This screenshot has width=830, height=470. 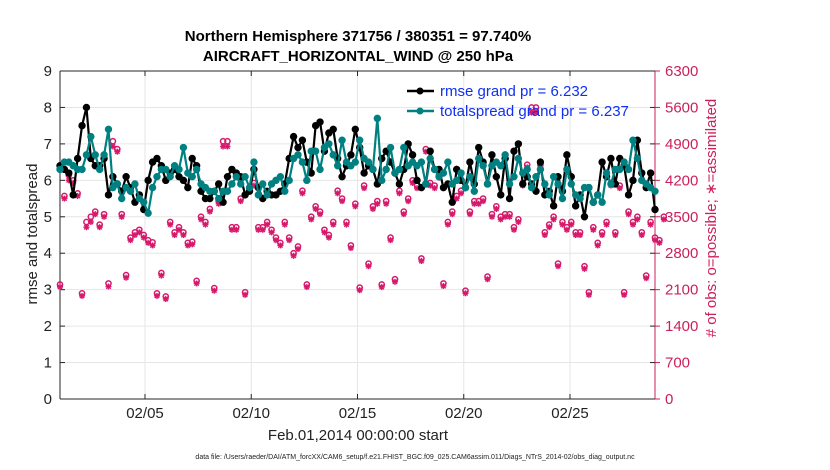 What do you see at coordinates (711, 218) in the screenshot?
I see `y-axis-right-label: # of obs: o=possible; ∗=assimilated` at bounding box center [711, 218].